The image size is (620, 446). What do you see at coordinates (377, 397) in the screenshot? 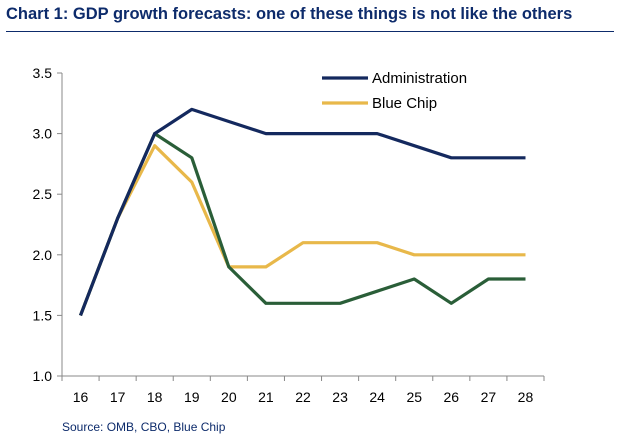
I see `x-tick-label: 24` at bounding box center [377, 397].